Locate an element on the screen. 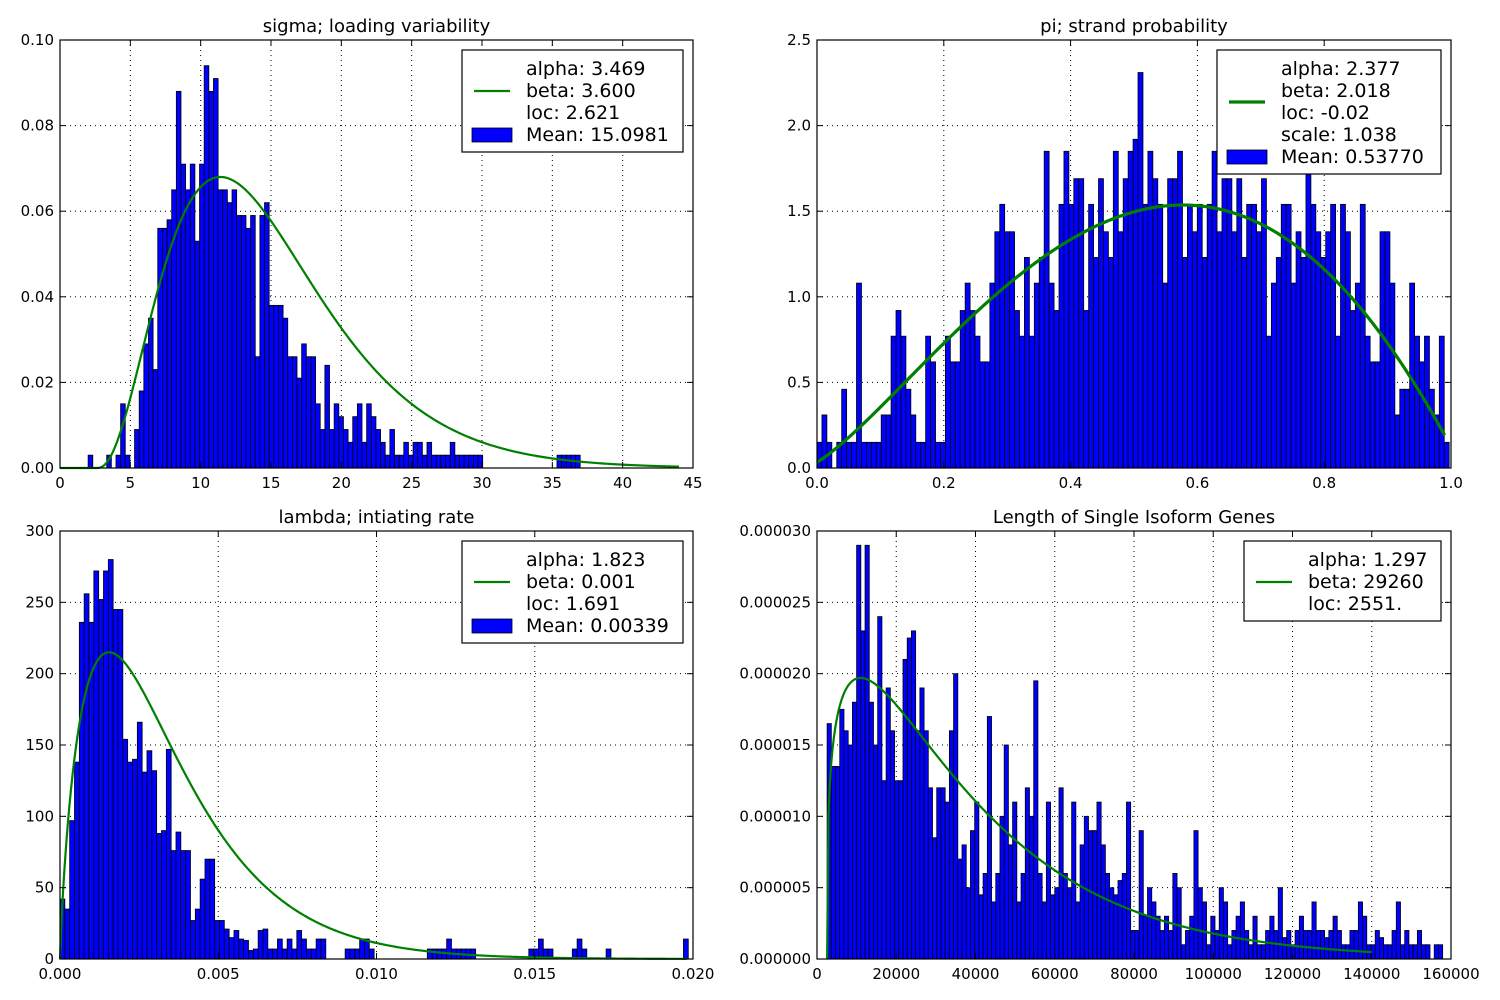  legend-label: alpha: 1.297 is located at coordinates (1368, 560).